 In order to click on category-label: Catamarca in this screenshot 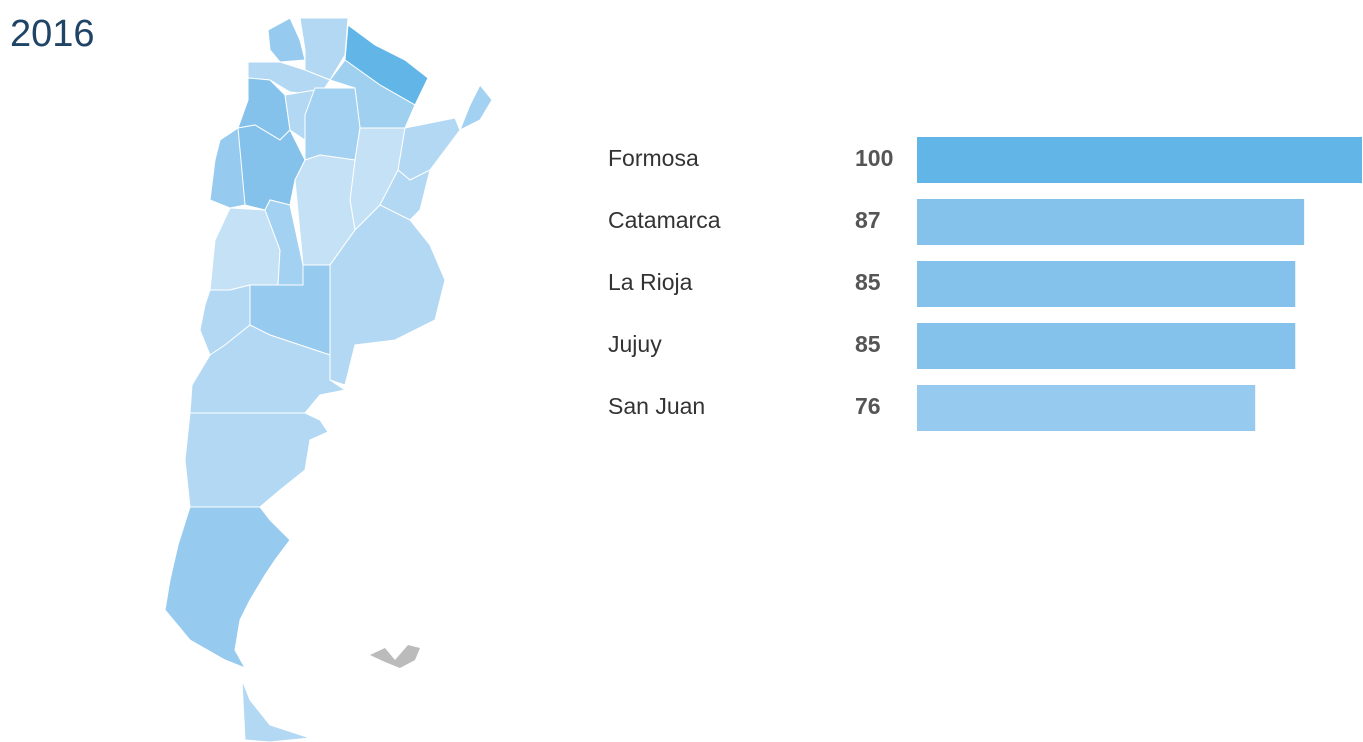, I will do `click(664, 220)`.